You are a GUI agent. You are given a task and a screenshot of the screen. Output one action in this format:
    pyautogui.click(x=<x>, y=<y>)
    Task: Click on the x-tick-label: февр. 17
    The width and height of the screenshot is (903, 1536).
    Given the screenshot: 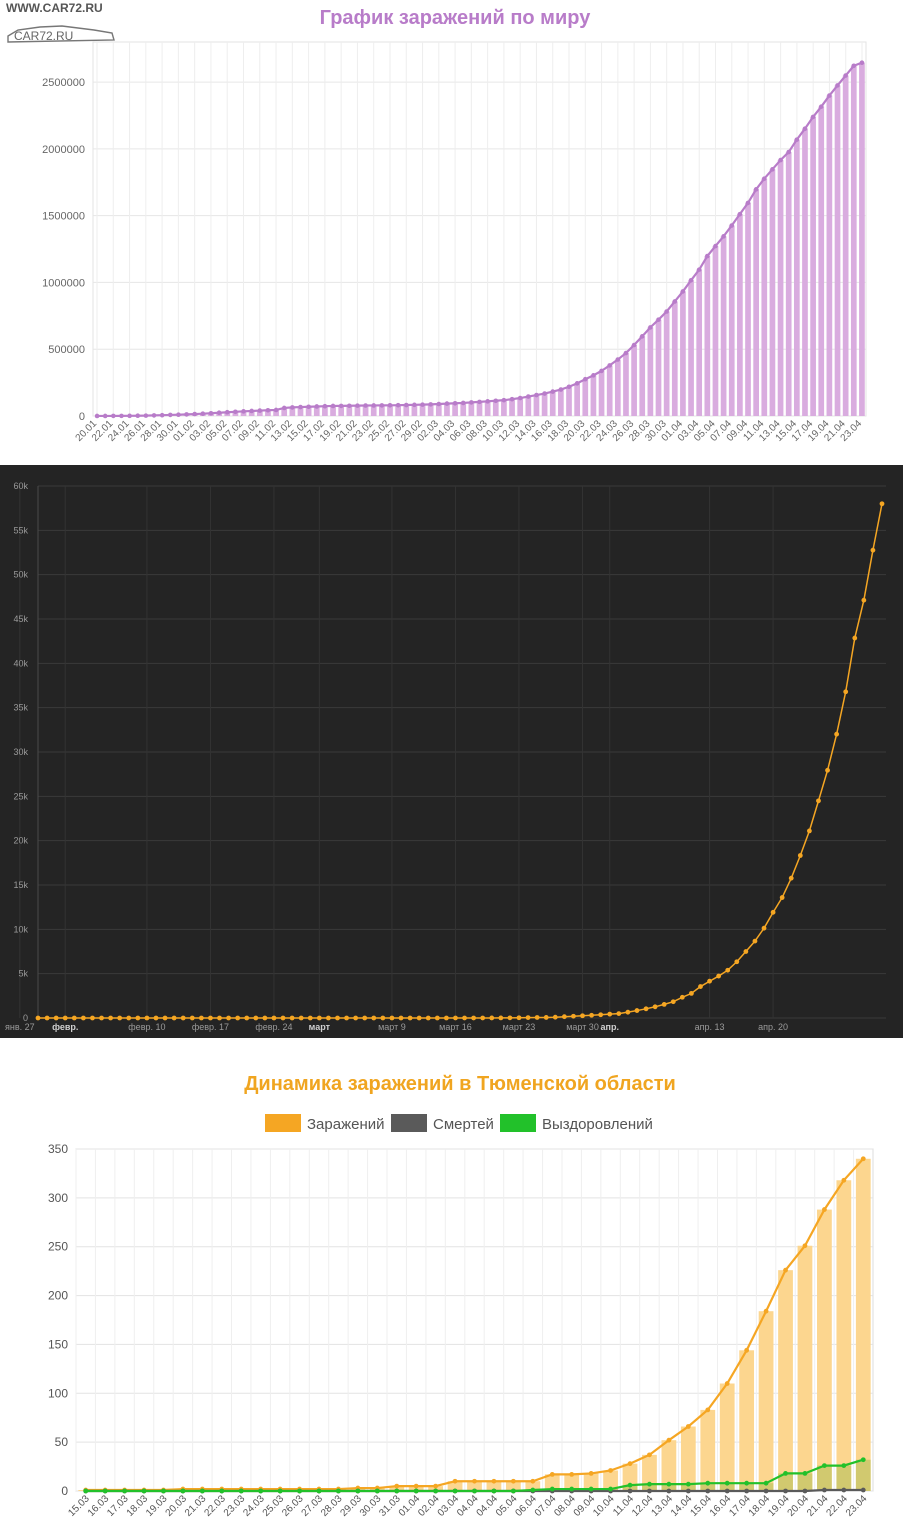 What is the action you would take?
    pyautogui.click(x=210, y=1027)
    